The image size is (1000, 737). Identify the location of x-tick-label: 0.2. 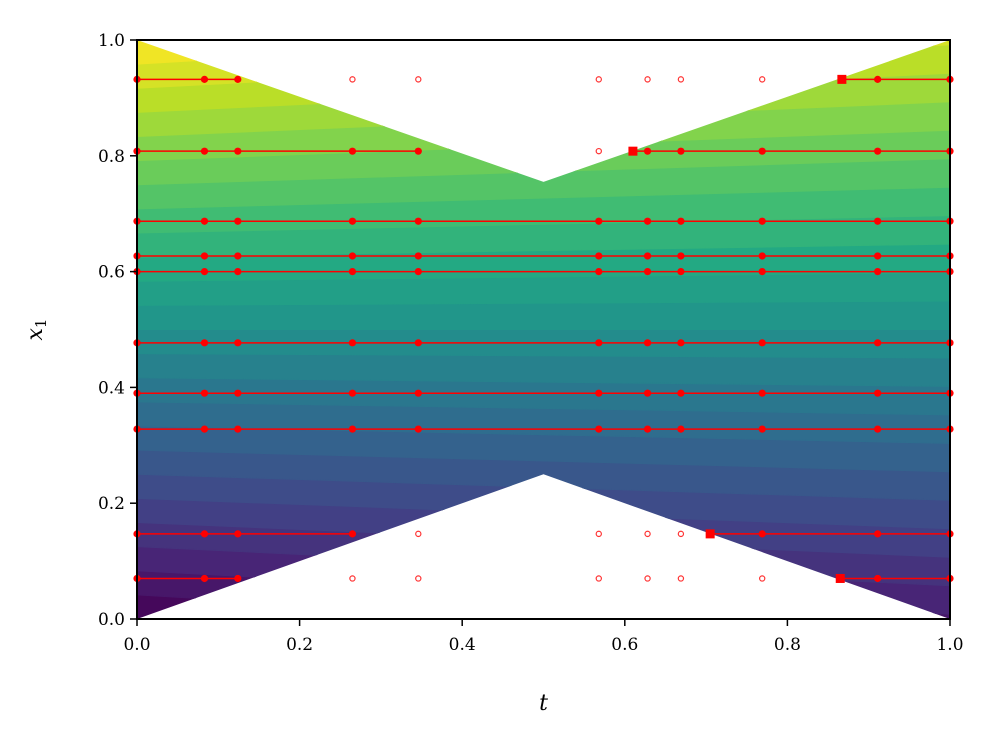
(299, 645).